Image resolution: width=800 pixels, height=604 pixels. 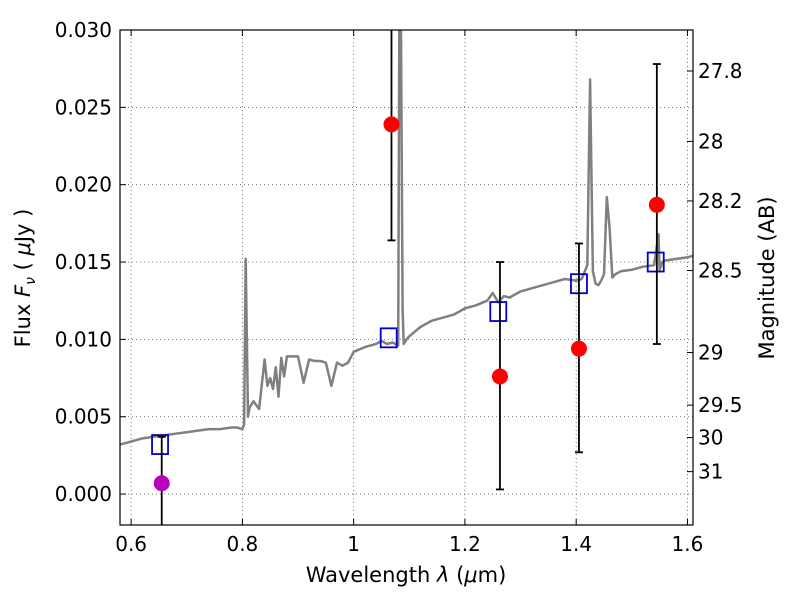 I want to click on x-tick-label: 0.8, so click(x=242, y=544).